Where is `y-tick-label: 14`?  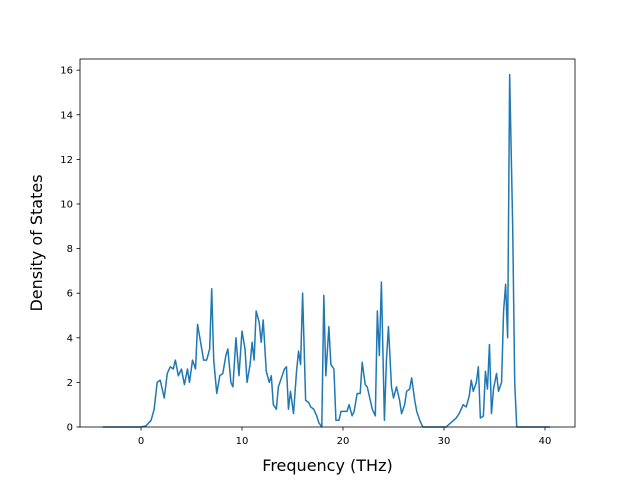 y-tick-label: 14 is located at coordinates (66, 115).